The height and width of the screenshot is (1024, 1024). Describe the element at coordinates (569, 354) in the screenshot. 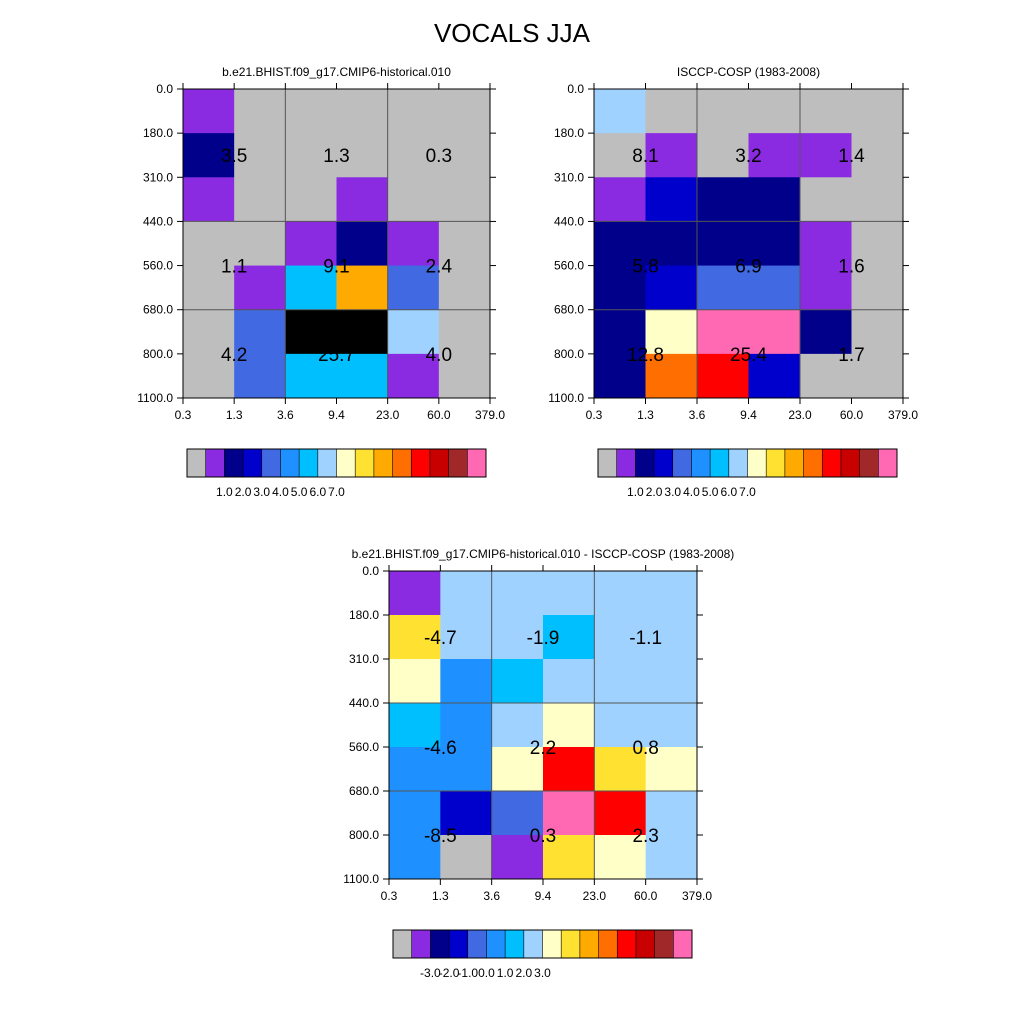

I see `y-tick-label: 800.0` at that location.